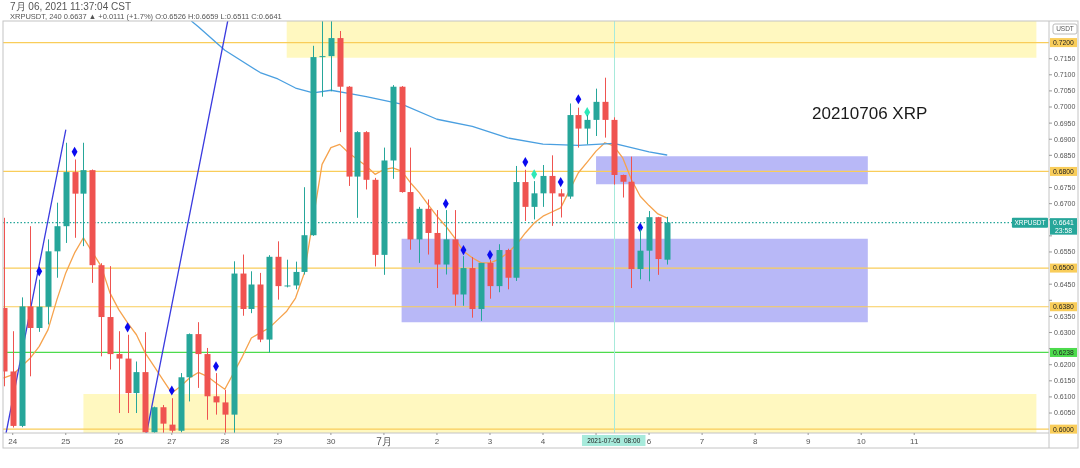 Image resolution: width=1080 pixels, height=468 pixels. What do you see at coordinates (649, 441) in the screenshot?
I see `x-tick-label: 6` at bounding box center [649, 441].